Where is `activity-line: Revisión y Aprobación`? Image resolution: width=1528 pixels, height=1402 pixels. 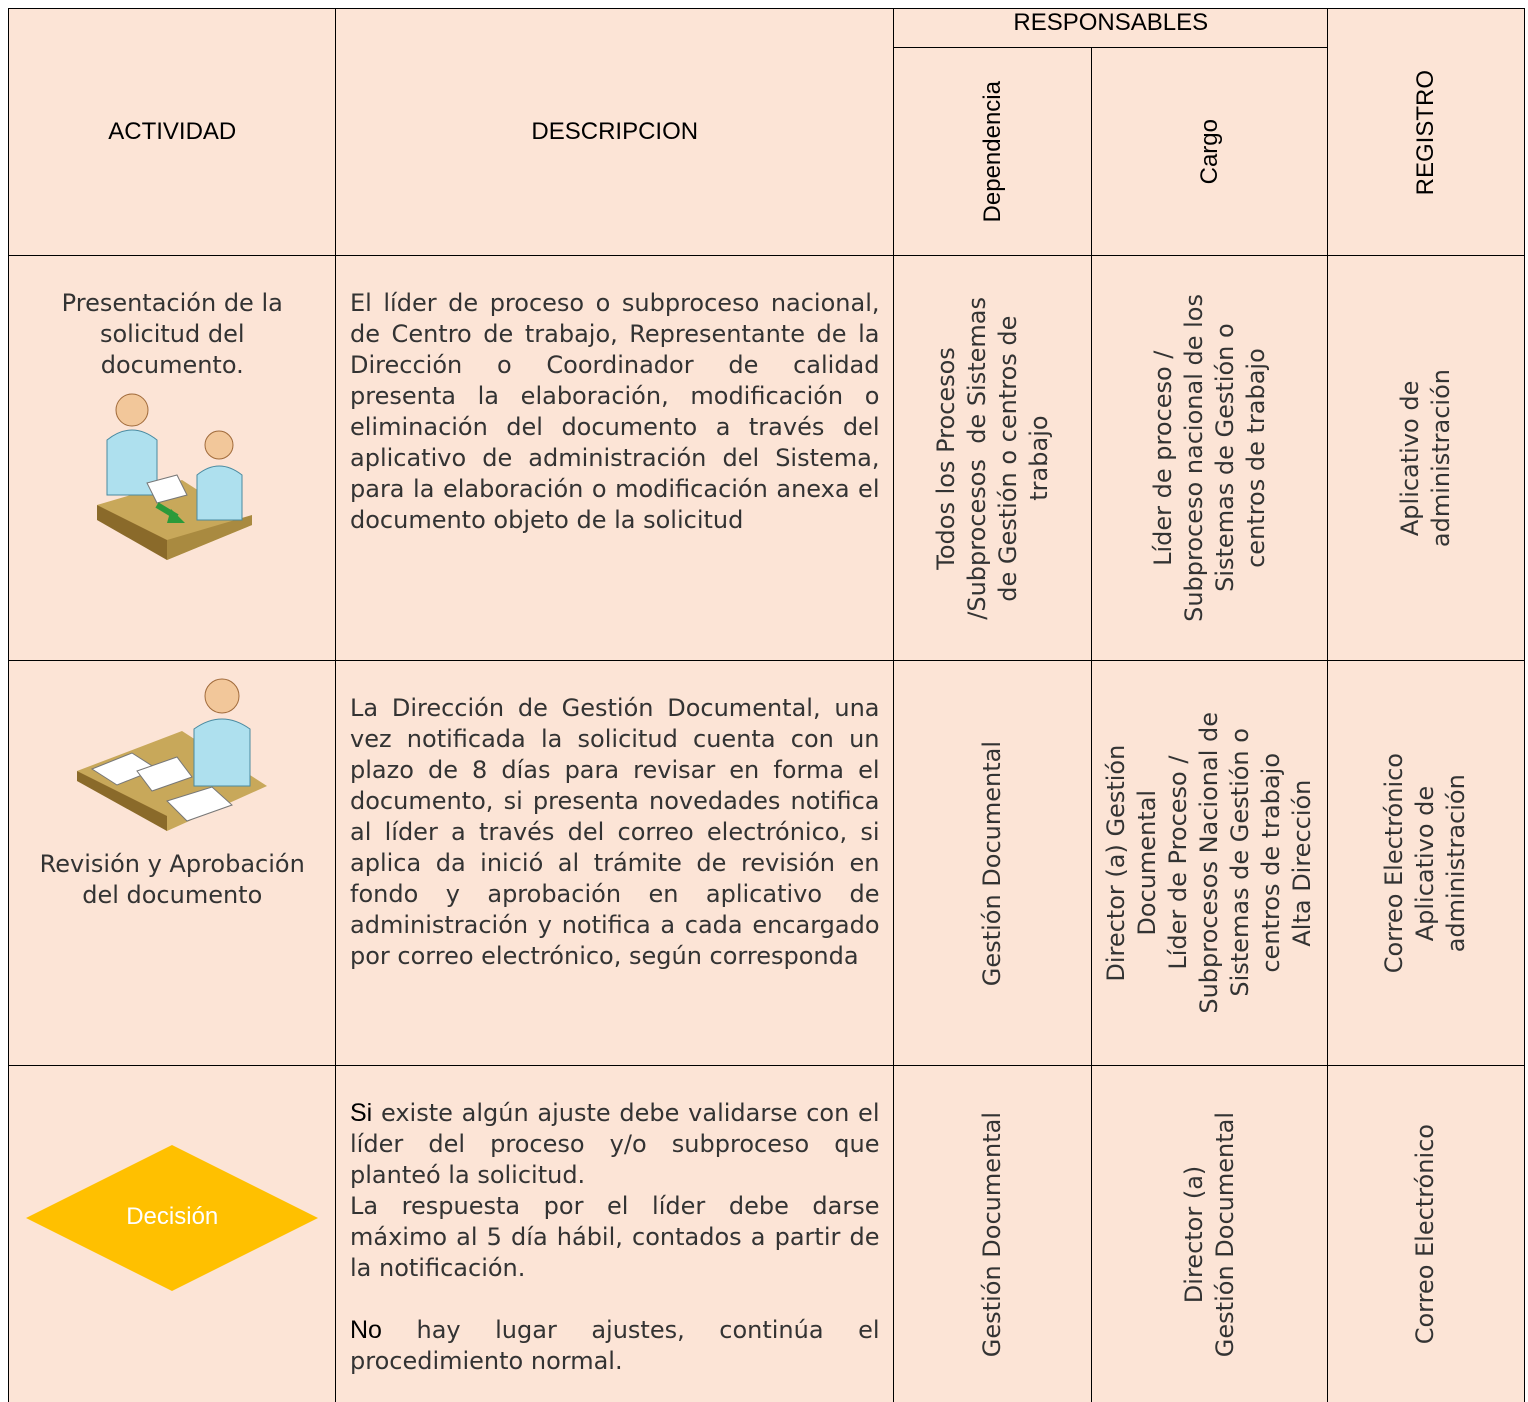 activity-line: Revisión y Aprobación is located at coordinates (172, 864).